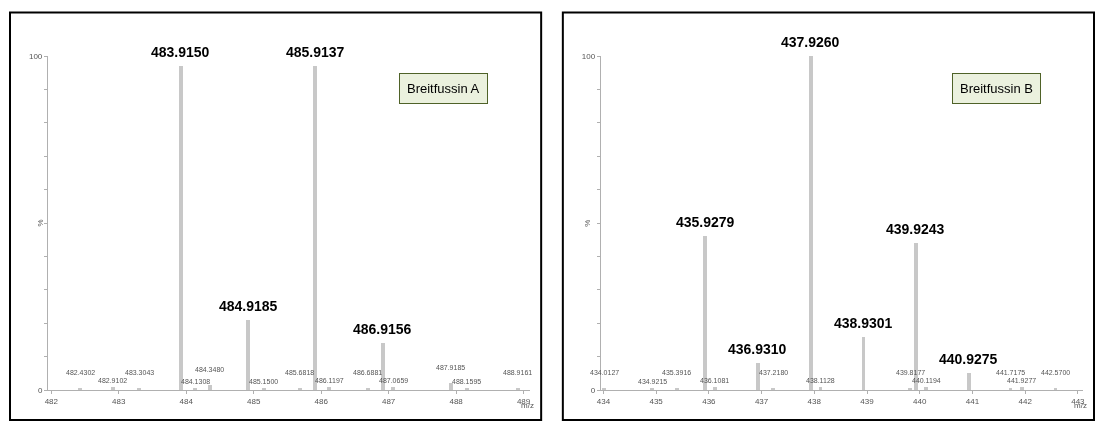 The height and width of the screenshot is (434, 1102). Describe the element at coordinates (382, 329) in the screenshot. I see `annotation: 486.9156` at that location.